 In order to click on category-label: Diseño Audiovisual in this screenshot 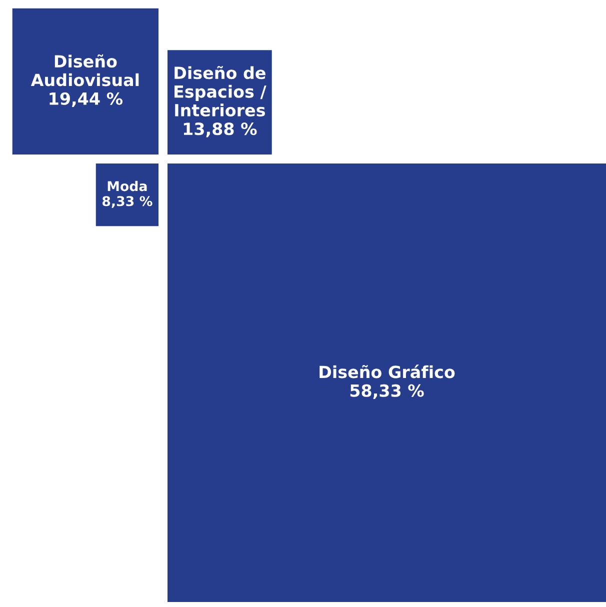, I will do `click(84, 70)`.